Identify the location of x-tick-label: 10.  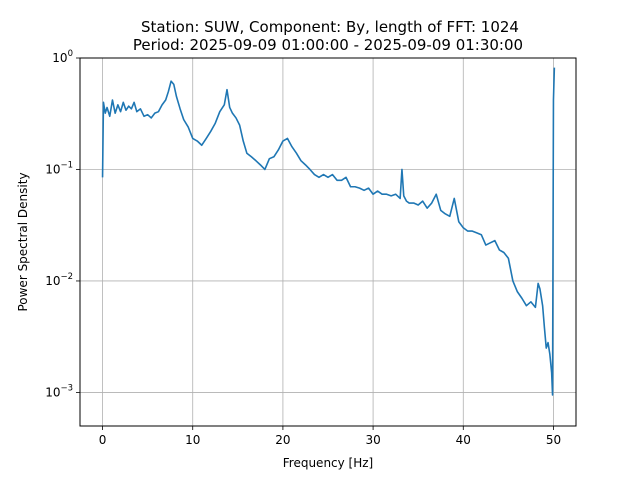
(192, 440).